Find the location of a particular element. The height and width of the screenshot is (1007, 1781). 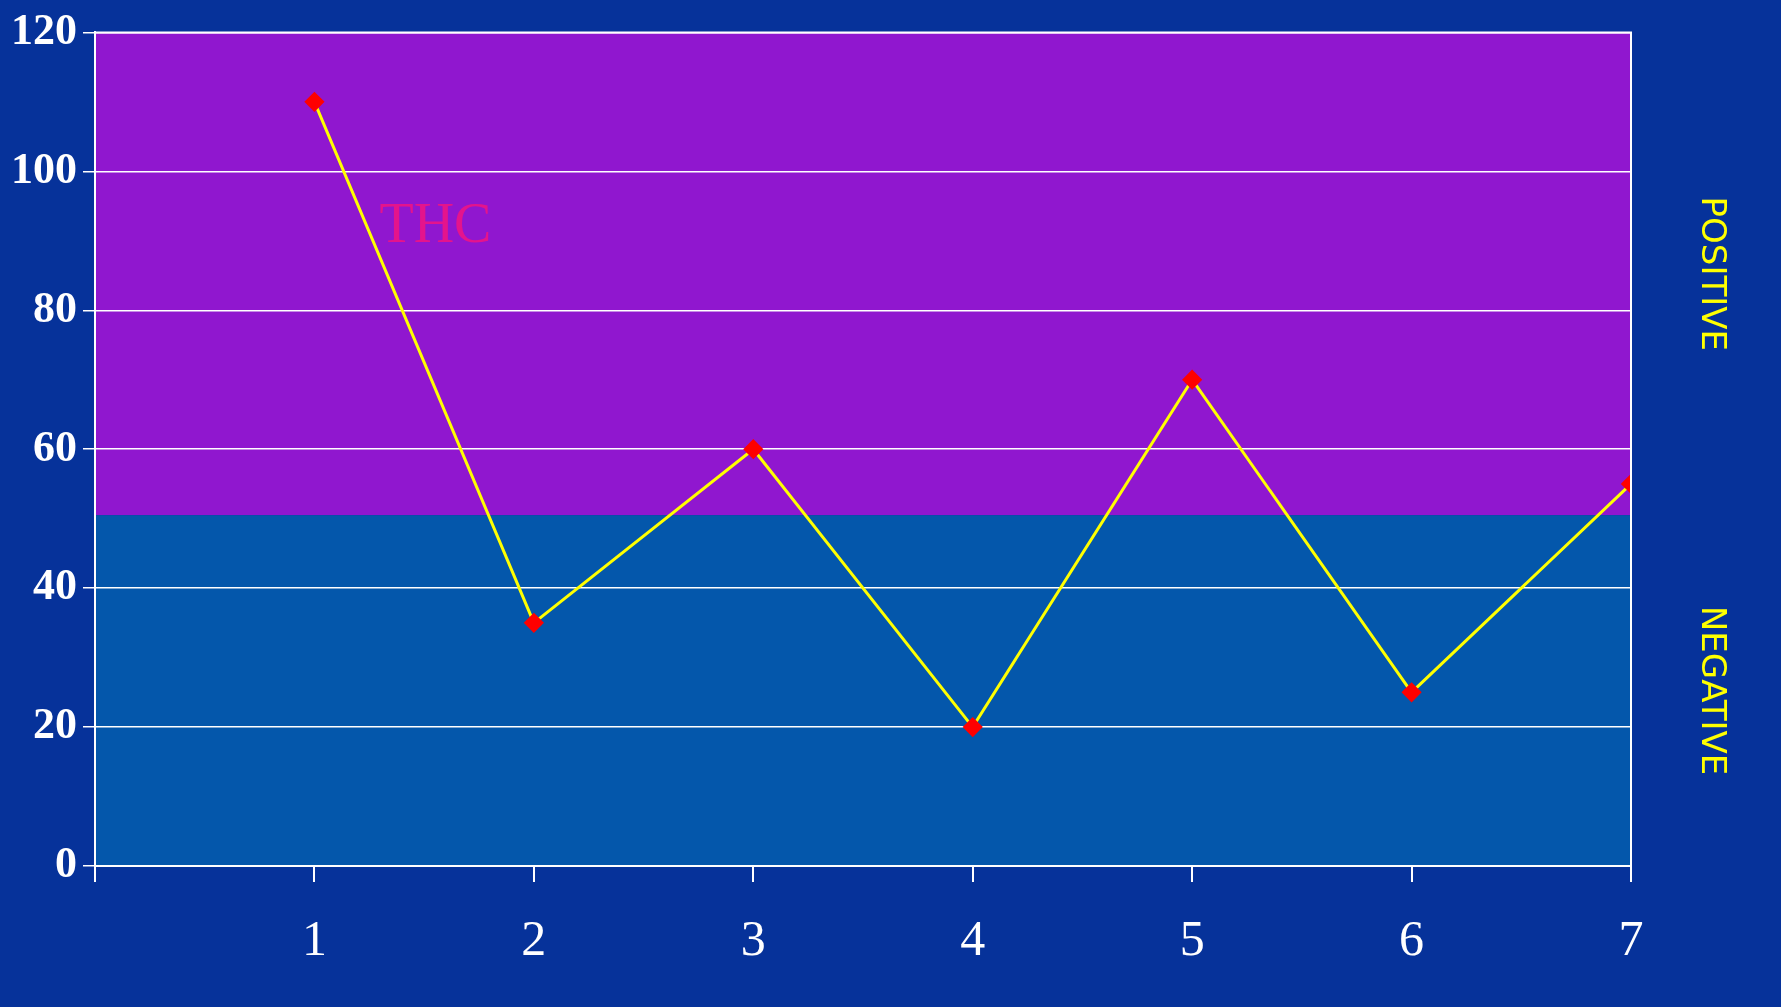

x-tick-label: 1 is located at coordinates (314, 938).